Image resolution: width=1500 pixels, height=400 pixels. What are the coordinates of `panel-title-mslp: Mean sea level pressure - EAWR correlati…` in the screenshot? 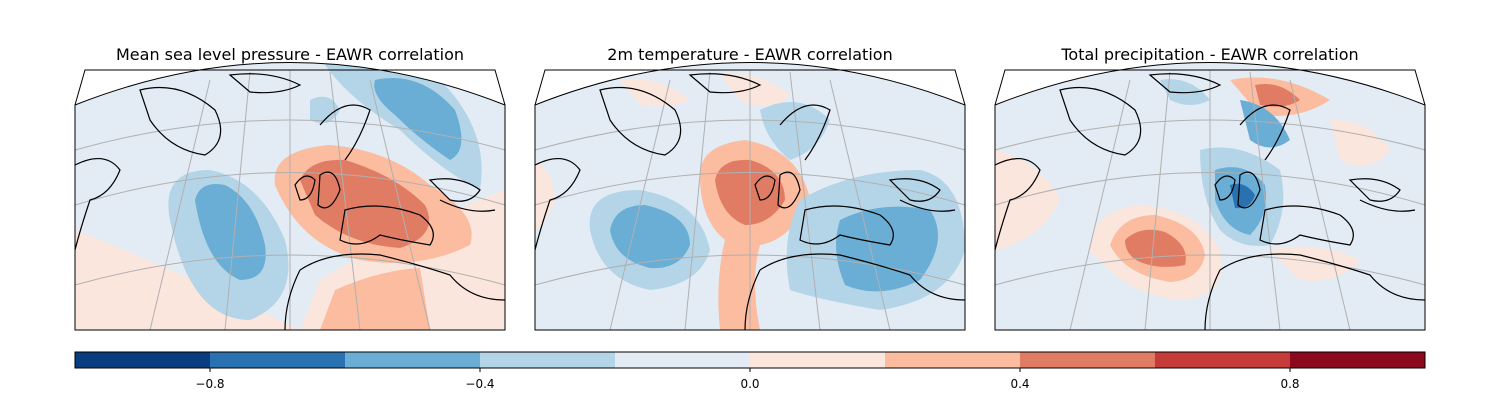 It's located at (290, 54).